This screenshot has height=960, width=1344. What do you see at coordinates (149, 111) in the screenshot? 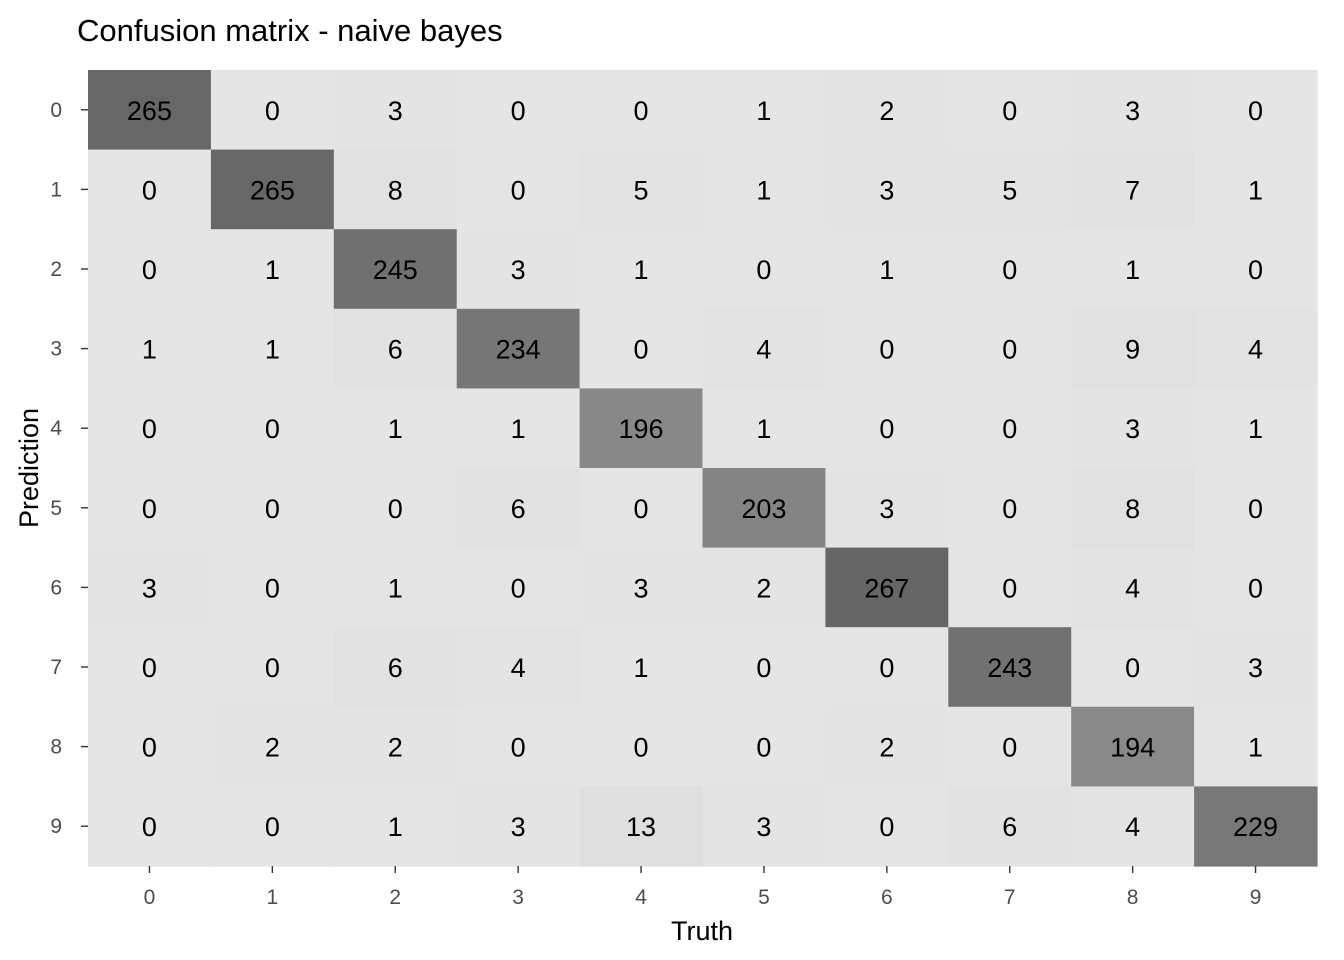
I see `cell-value-label: 265` at bounding box center [149, 111].